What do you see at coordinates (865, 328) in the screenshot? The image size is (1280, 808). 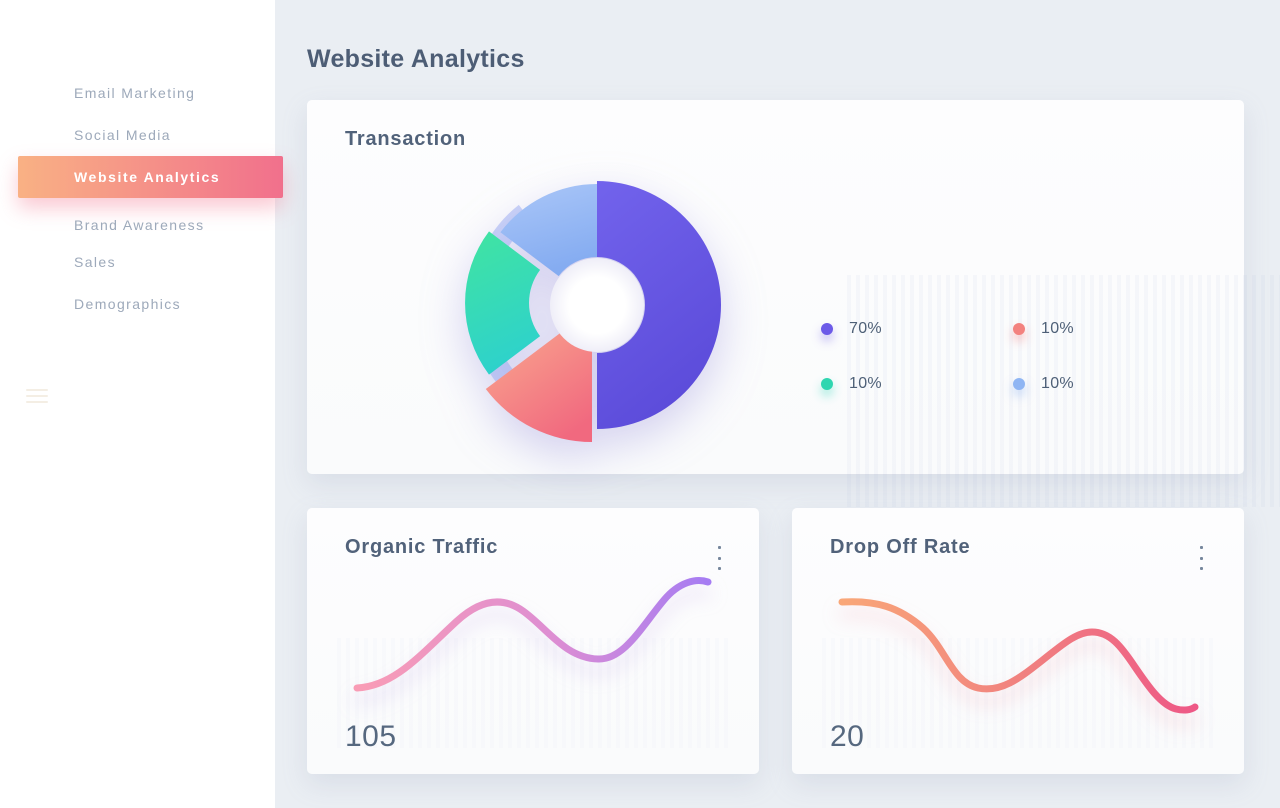 I see `legend-label: 70%` at bounding box center [865, 328].